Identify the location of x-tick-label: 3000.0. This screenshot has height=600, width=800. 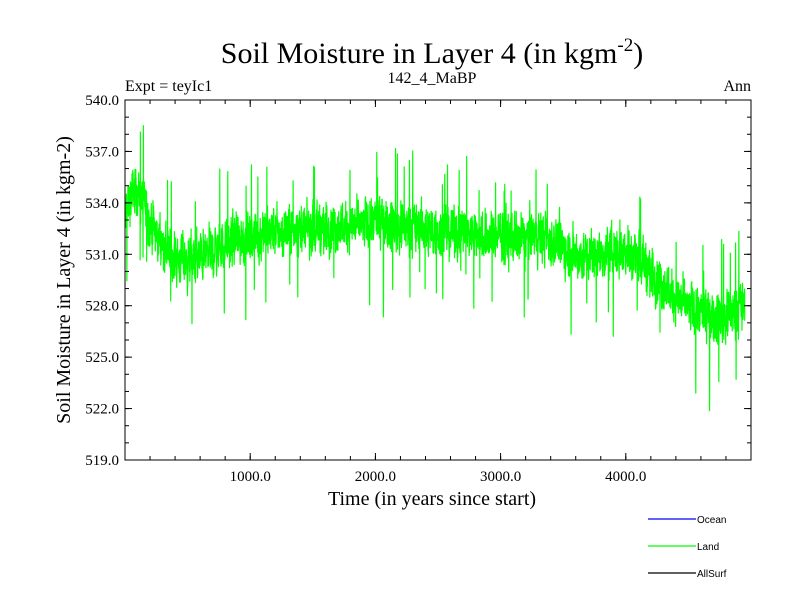
(500, 477).